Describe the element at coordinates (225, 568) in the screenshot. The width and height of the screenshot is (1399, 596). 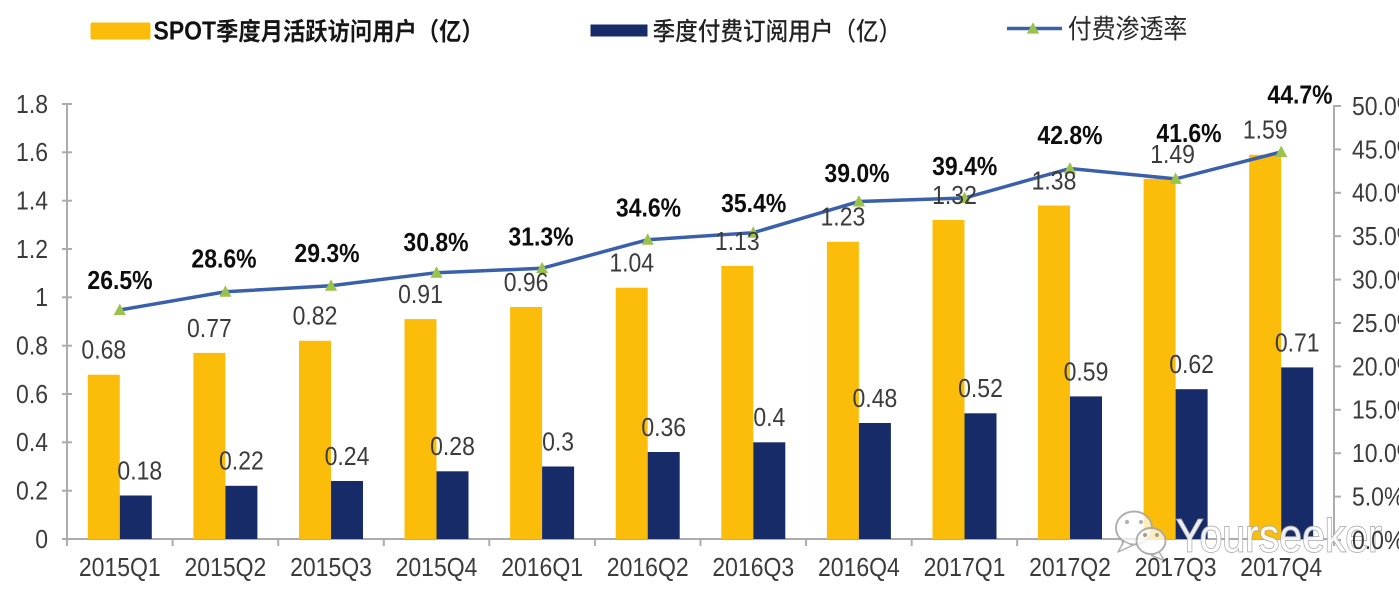
I see `svg-text: 2015Q2` at that location.